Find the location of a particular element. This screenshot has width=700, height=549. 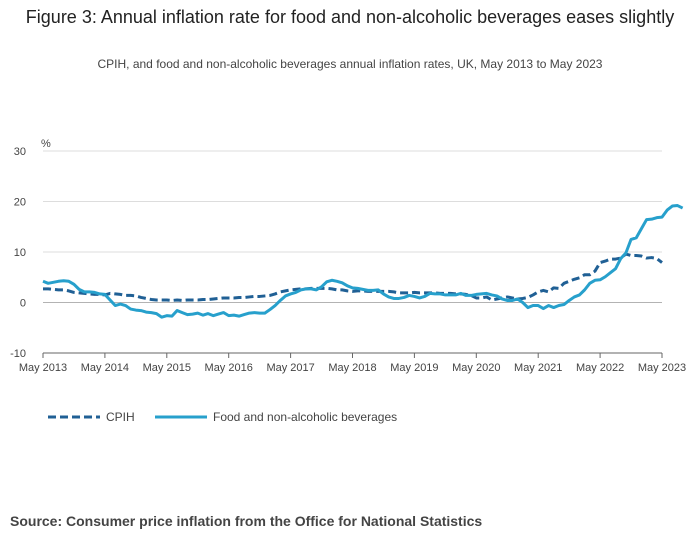

legend-label-cpih: CPIH is located at coordinates (120, 417).